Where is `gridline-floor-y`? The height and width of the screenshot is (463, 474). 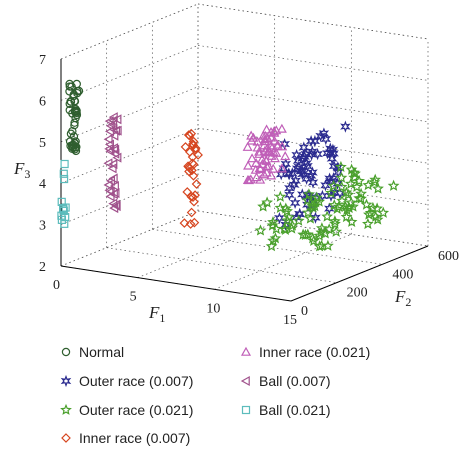 gridline-floor-y is located at coordinates (221, 265).